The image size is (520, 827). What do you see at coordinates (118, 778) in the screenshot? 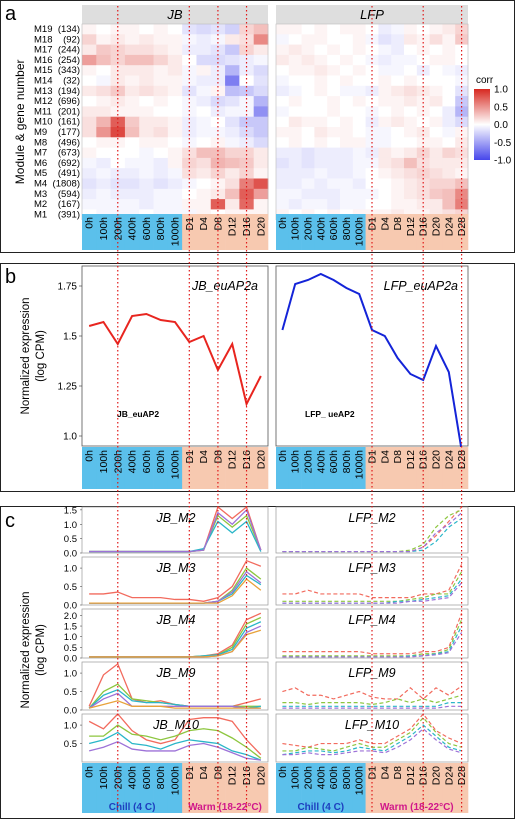
I see `x-tick-label-jb-c: 200h` at bounding box center [118, 778].